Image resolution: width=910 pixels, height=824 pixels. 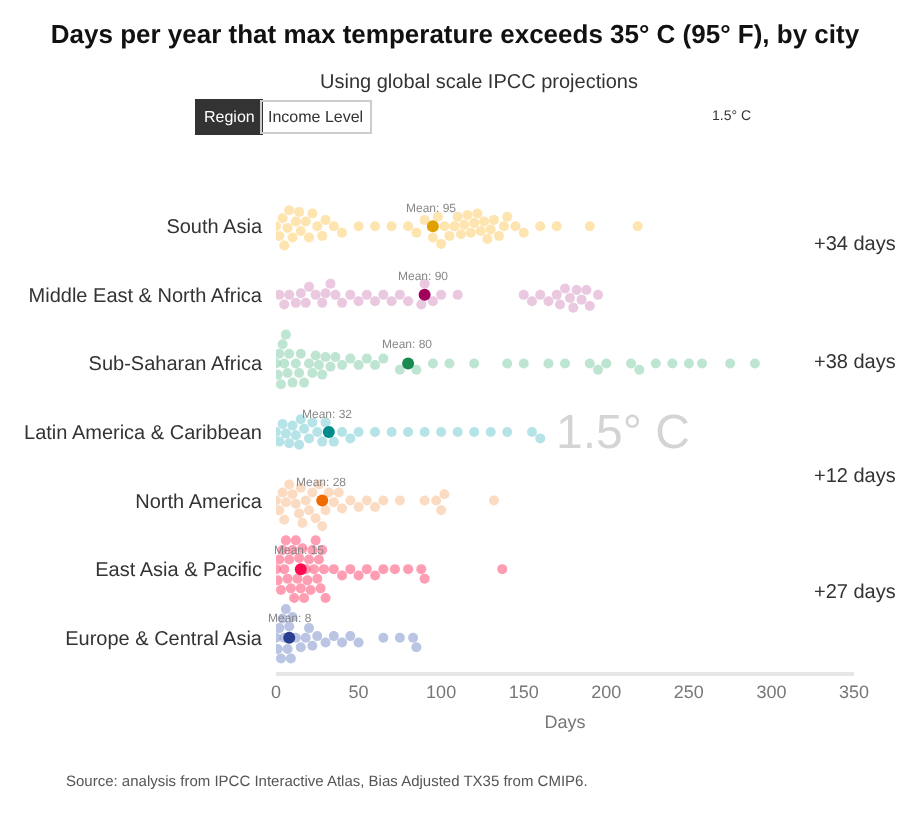 I want to click on x-tick-label: 150, so click(x=523, y=691).